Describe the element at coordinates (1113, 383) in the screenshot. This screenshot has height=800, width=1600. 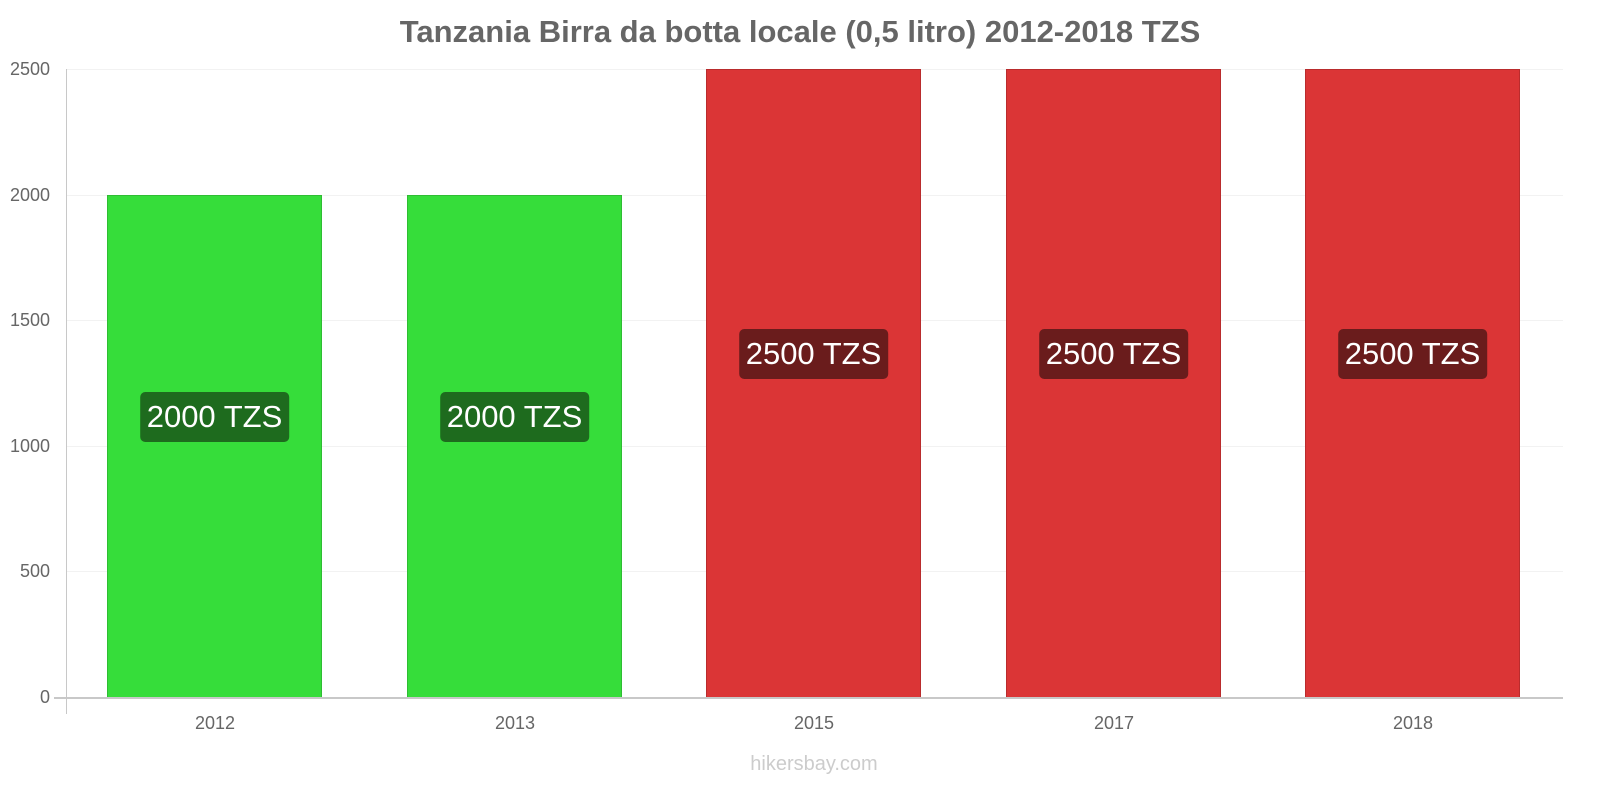
I see `bar-2017: 2500 TZS` at that location.